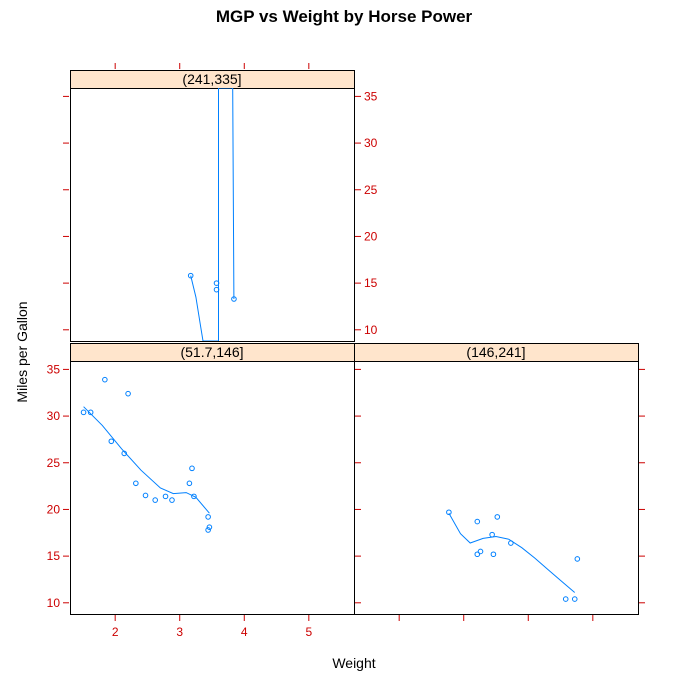 This screenshot has width=689, height=689. I want to click on x-tick-label: 5, so click(308, 632).